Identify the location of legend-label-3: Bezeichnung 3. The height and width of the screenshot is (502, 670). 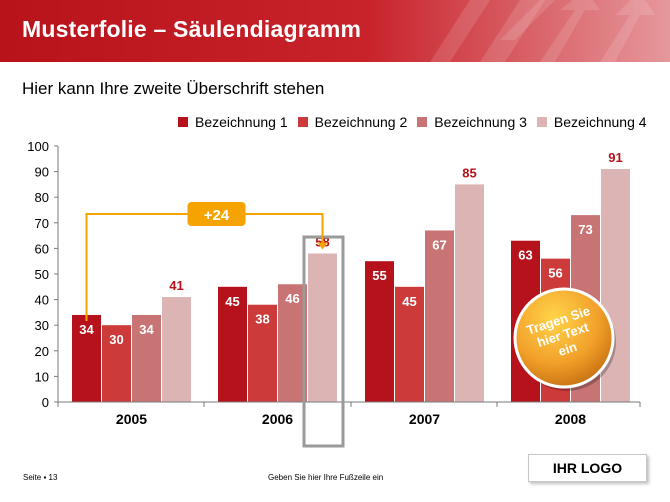
(480, 122).